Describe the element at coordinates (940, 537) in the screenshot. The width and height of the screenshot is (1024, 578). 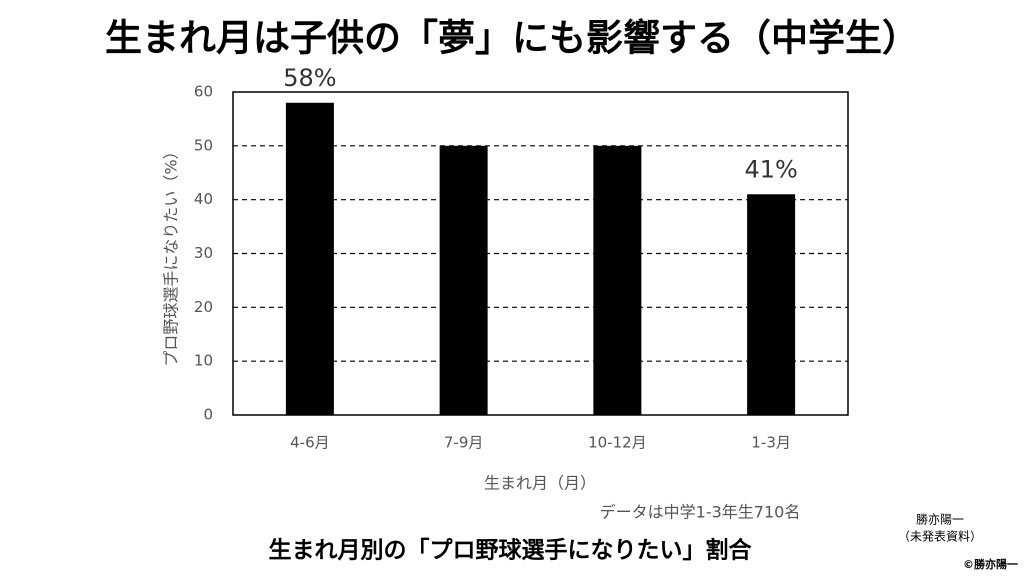
I see `source-note: （未発表資料）` at that location.